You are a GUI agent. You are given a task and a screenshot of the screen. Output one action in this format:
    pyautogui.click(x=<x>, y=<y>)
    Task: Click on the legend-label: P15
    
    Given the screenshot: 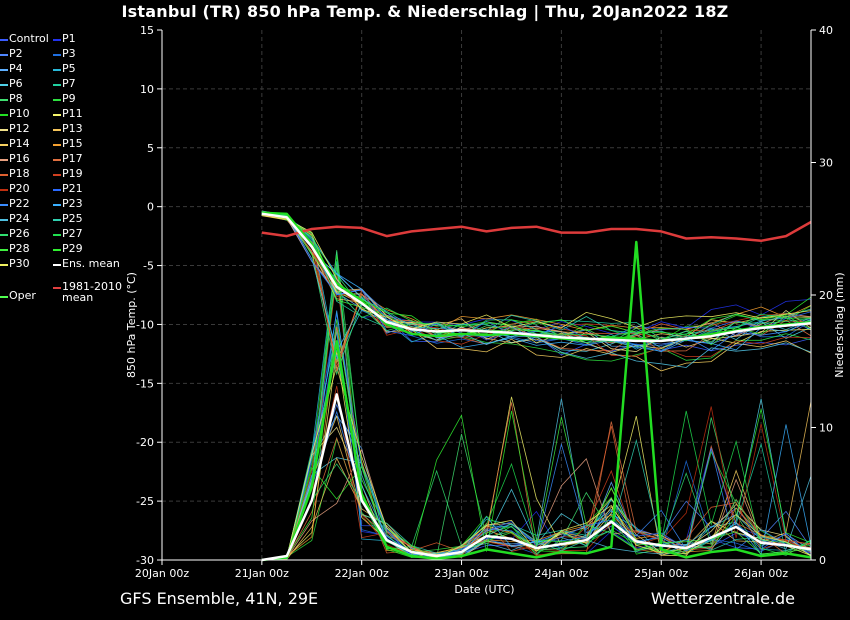 What is the action you would take?
    pyautogui.click(x=72, y=143)
    